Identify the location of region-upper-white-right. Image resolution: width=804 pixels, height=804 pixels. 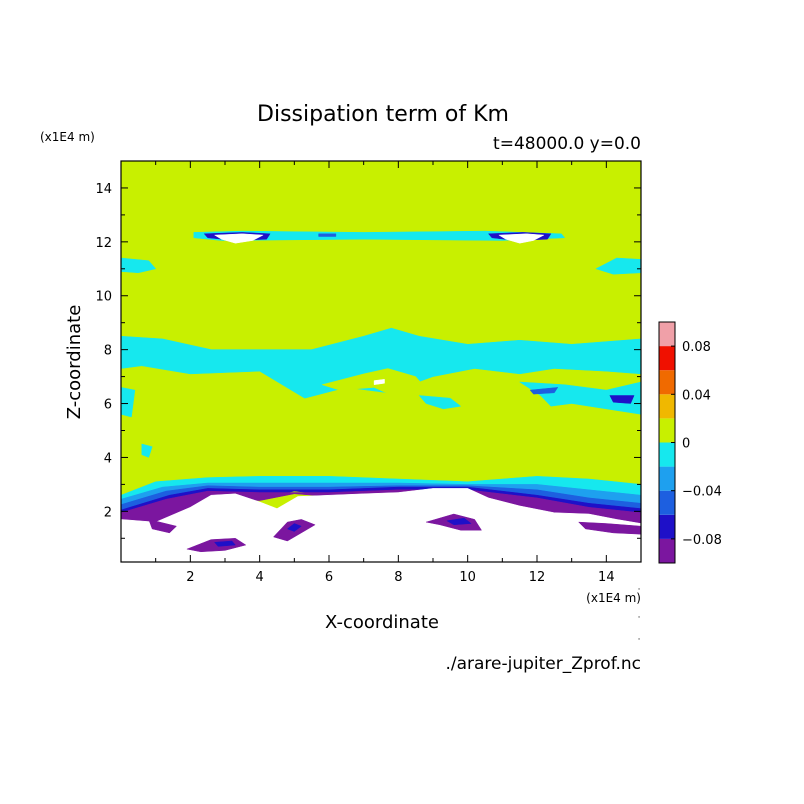
(521, 238).